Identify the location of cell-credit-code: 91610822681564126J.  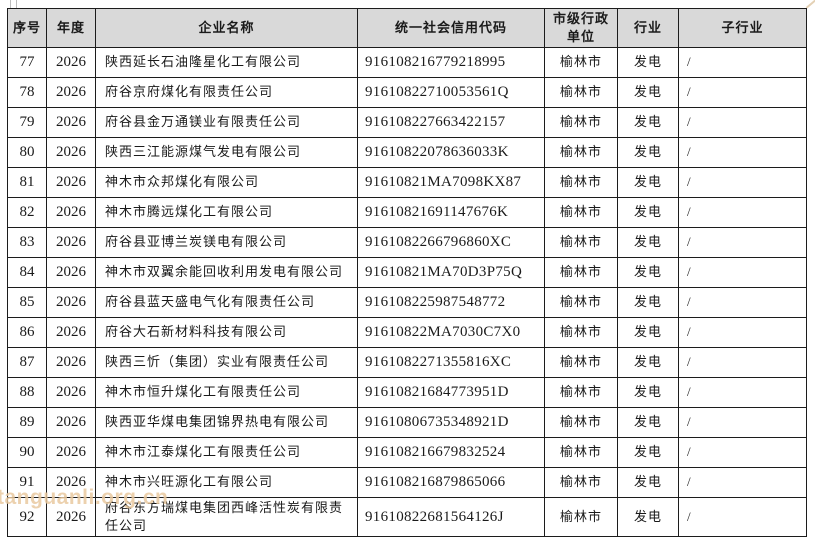
(451, 516).